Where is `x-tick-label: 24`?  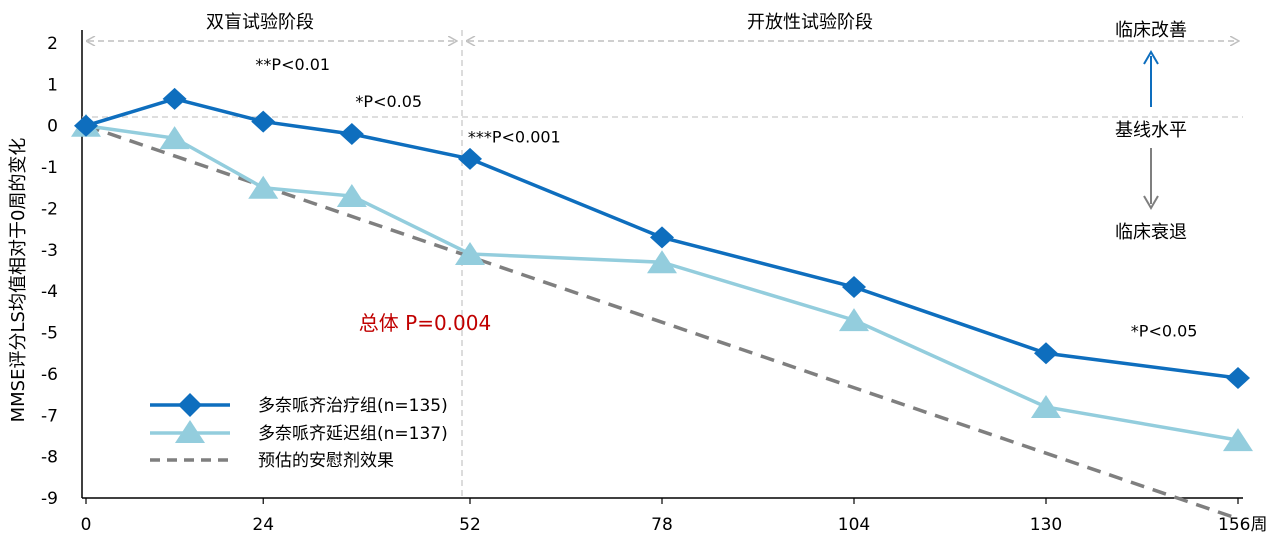 x-tick-label: 24 is located at coordinates (263, 525).